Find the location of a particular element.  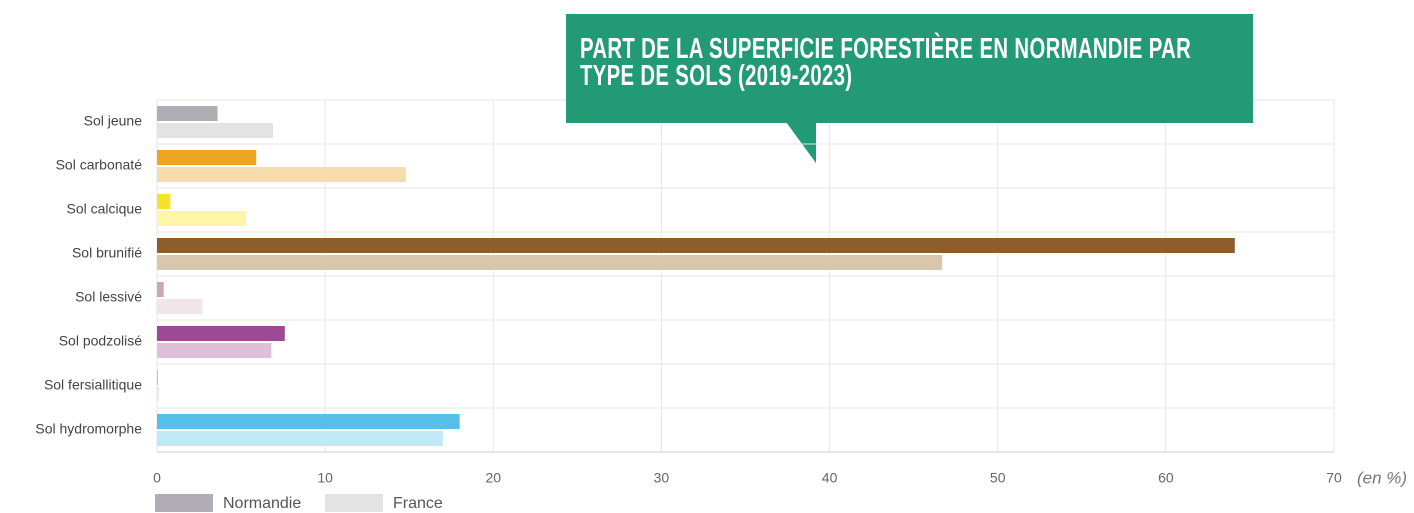

x-tick-label: 10 is located at coordinates (325, 478).